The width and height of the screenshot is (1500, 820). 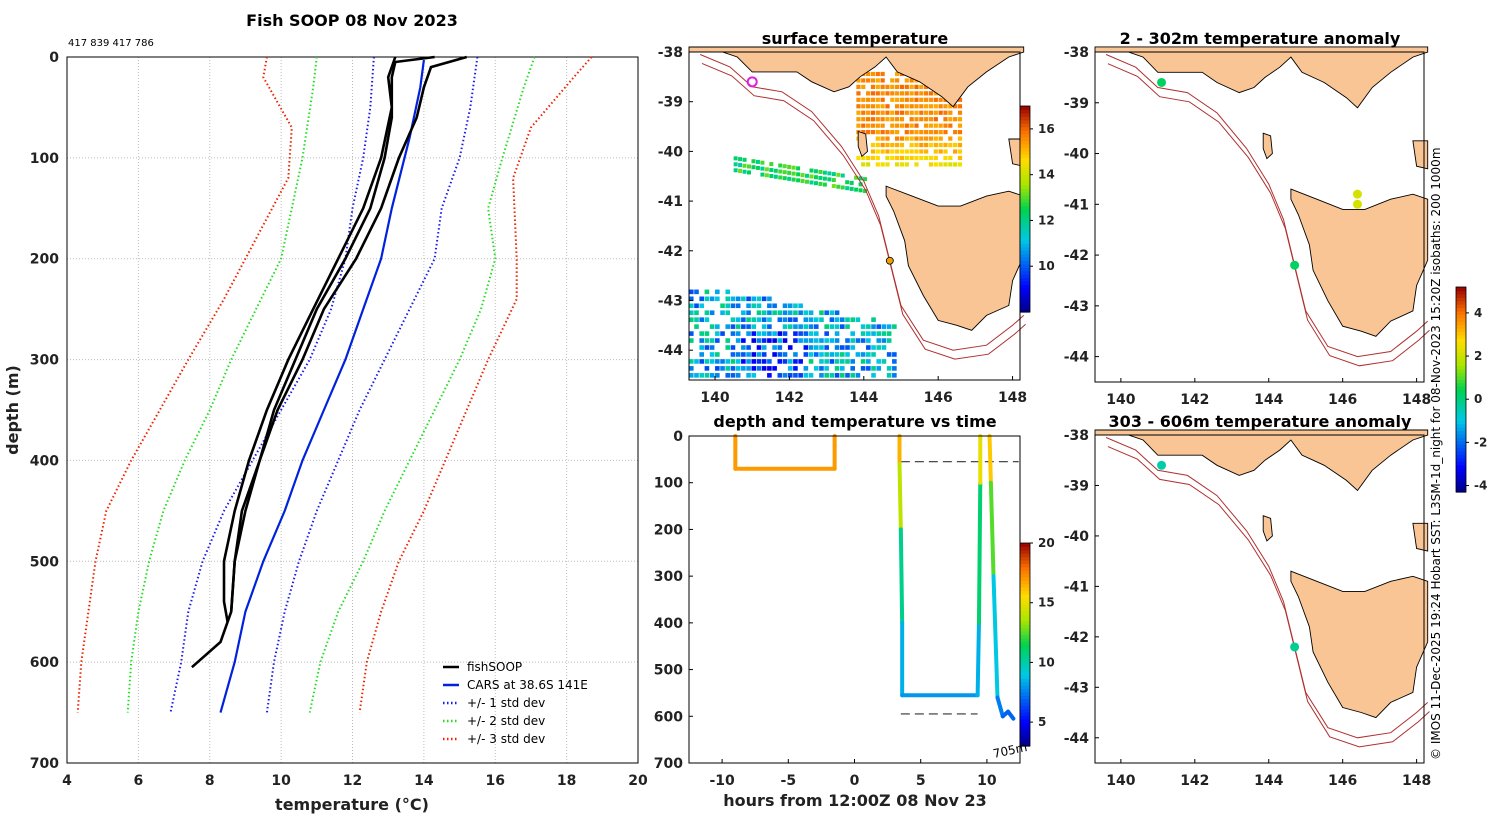 I want to click on anom1-map-xtick-label: 144, so click(x=1268, y=400).